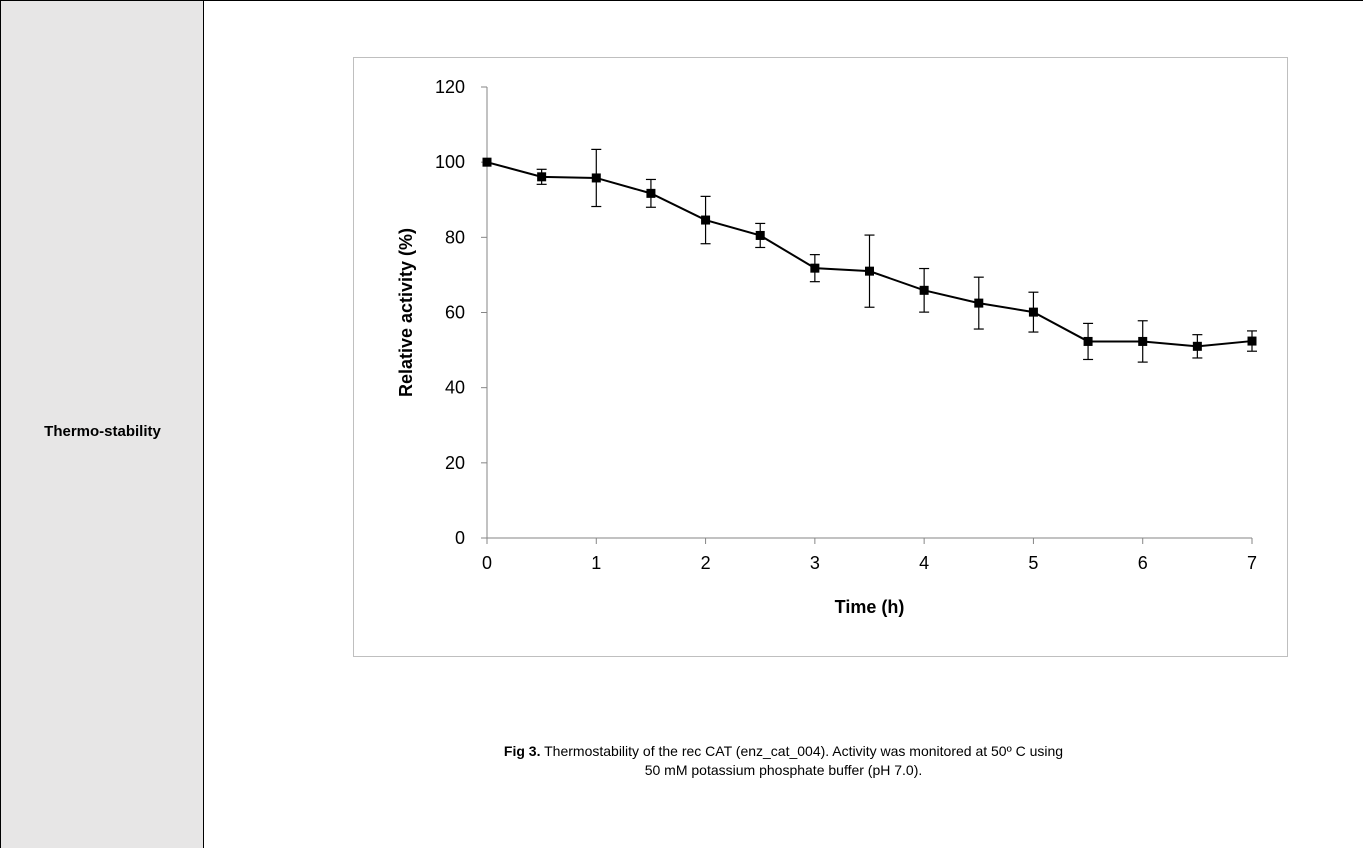 The height and width of the screenshot is (848, 1363). What do you see at coordinates (455, 313) in the screenshot?
I see `y-tick-label: 60` at bounding box center [455, 313].